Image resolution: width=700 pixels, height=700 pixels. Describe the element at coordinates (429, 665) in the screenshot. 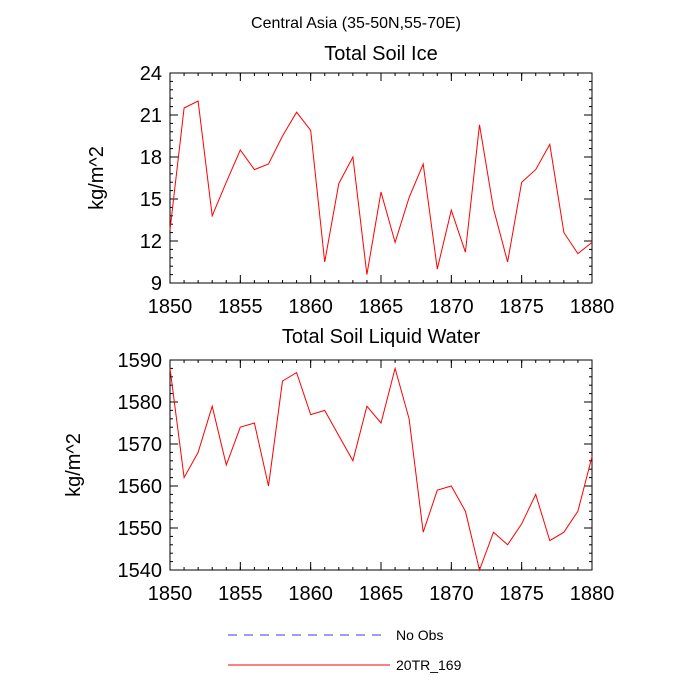

I see `legend-20tr-169-label: 20TR_169` at that location.